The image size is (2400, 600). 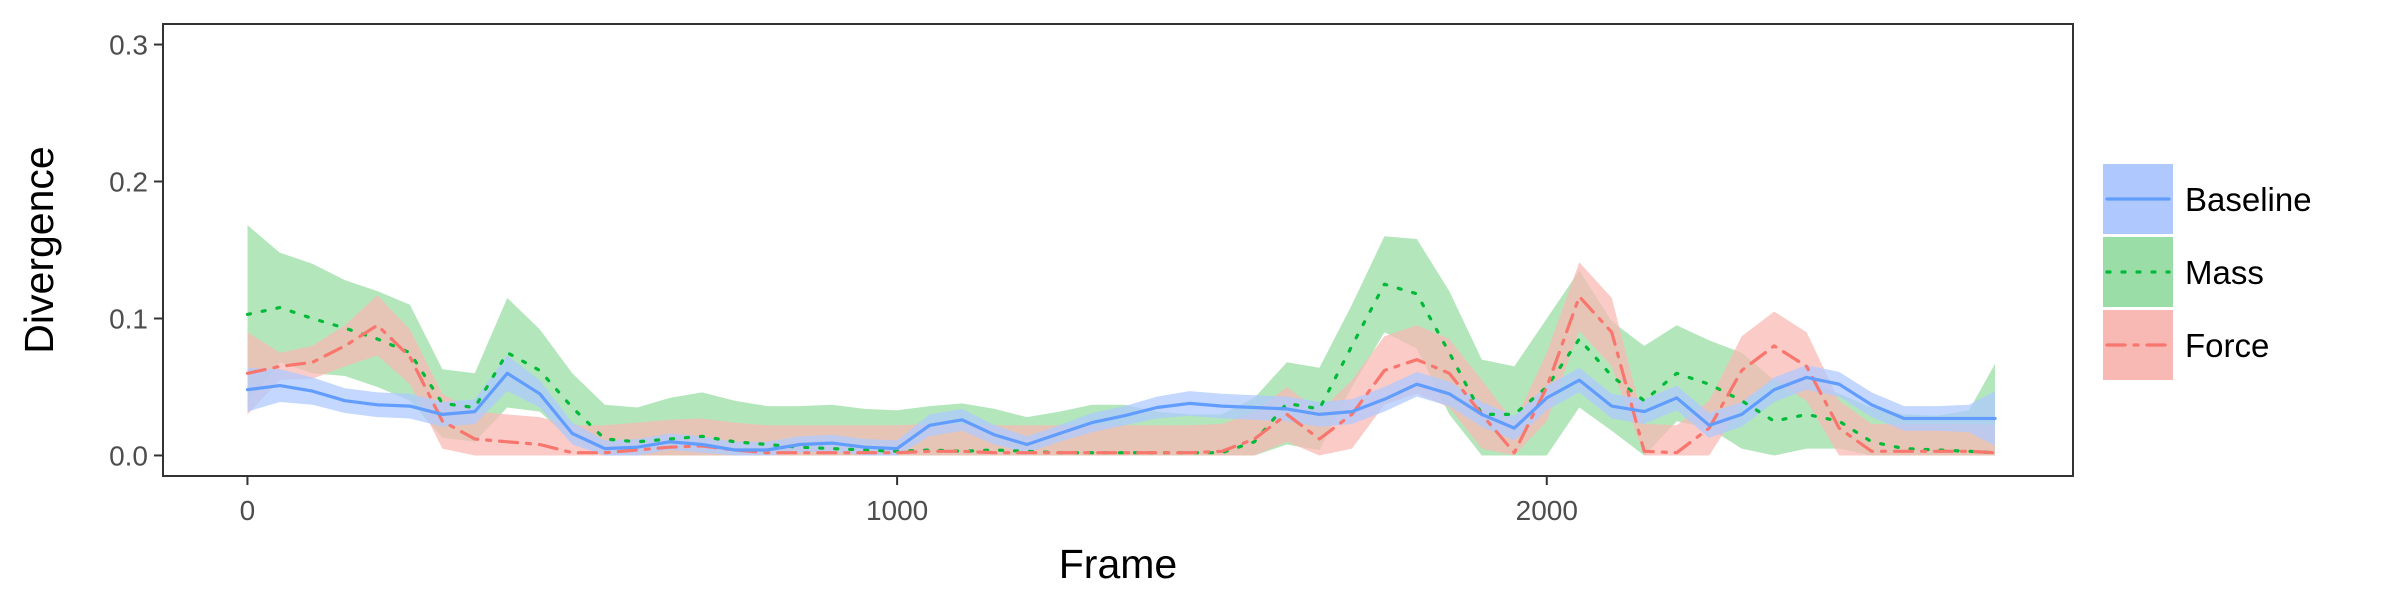 I want to click on y-tick-label: 0.2, so click(x=128, y=182).